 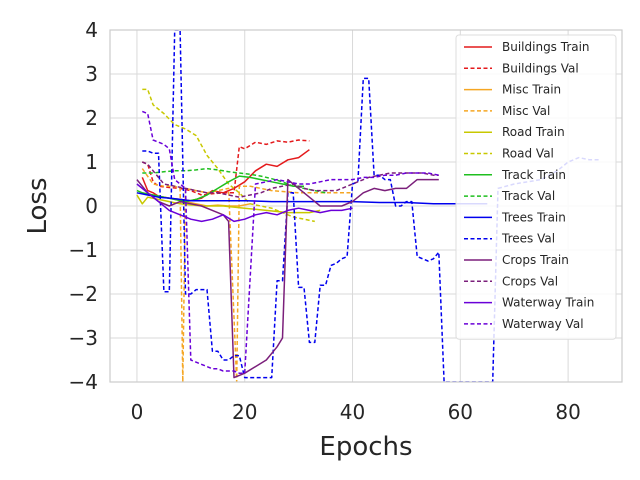 What do you see at coordinates (83, 206) in the screenshot?
I see `y-tick-labels: −4 −3 −2 −1 0 1 2 3 4` at bounding box center [83, 206].